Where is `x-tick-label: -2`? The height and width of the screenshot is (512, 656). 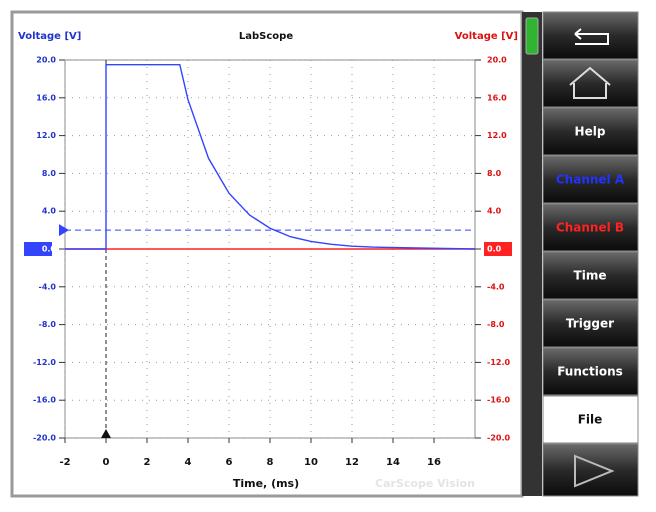
x-tick-label: -2 is located at coordinates (64, 462).